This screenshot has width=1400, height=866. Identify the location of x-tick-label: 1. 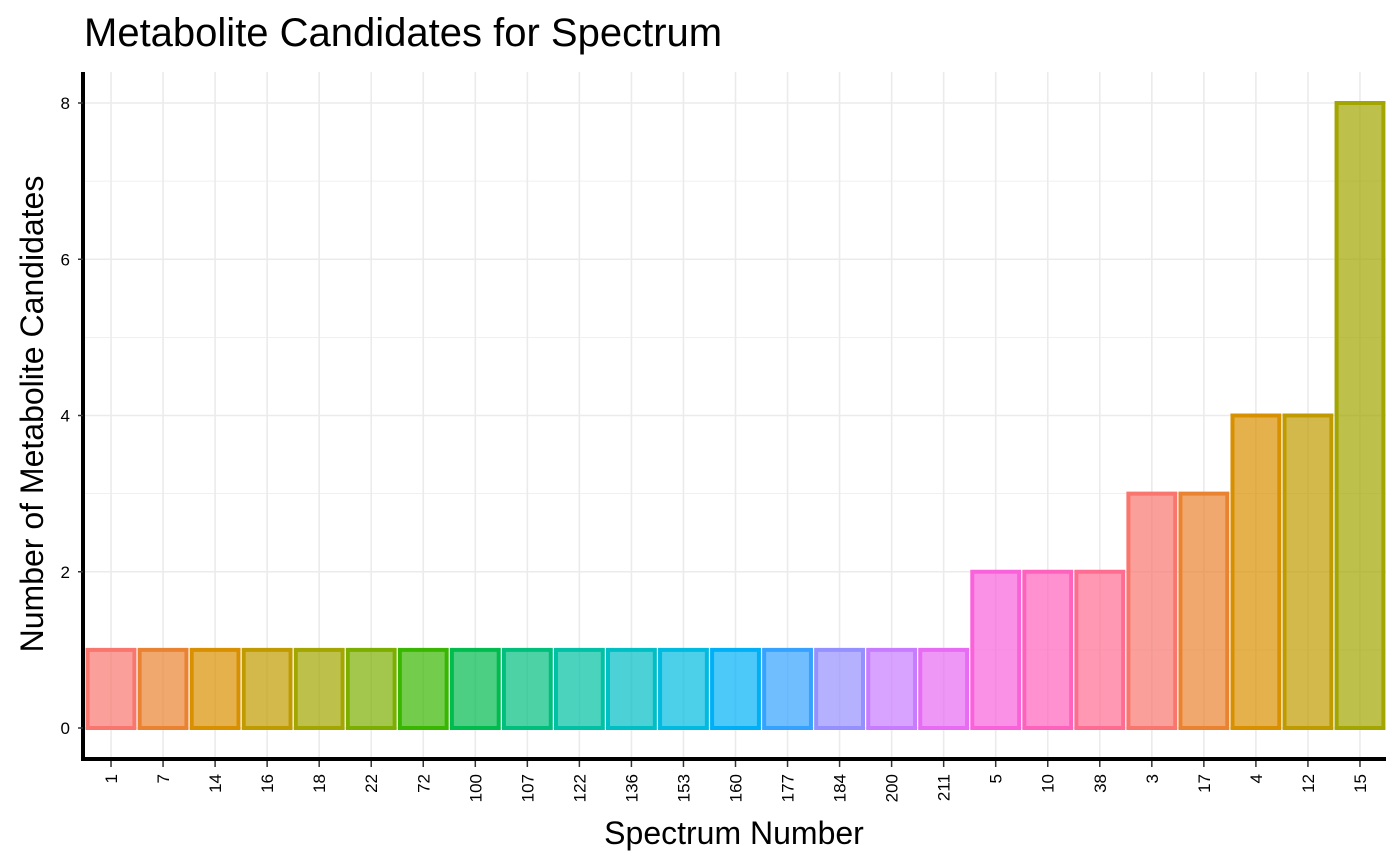
(111, 778).